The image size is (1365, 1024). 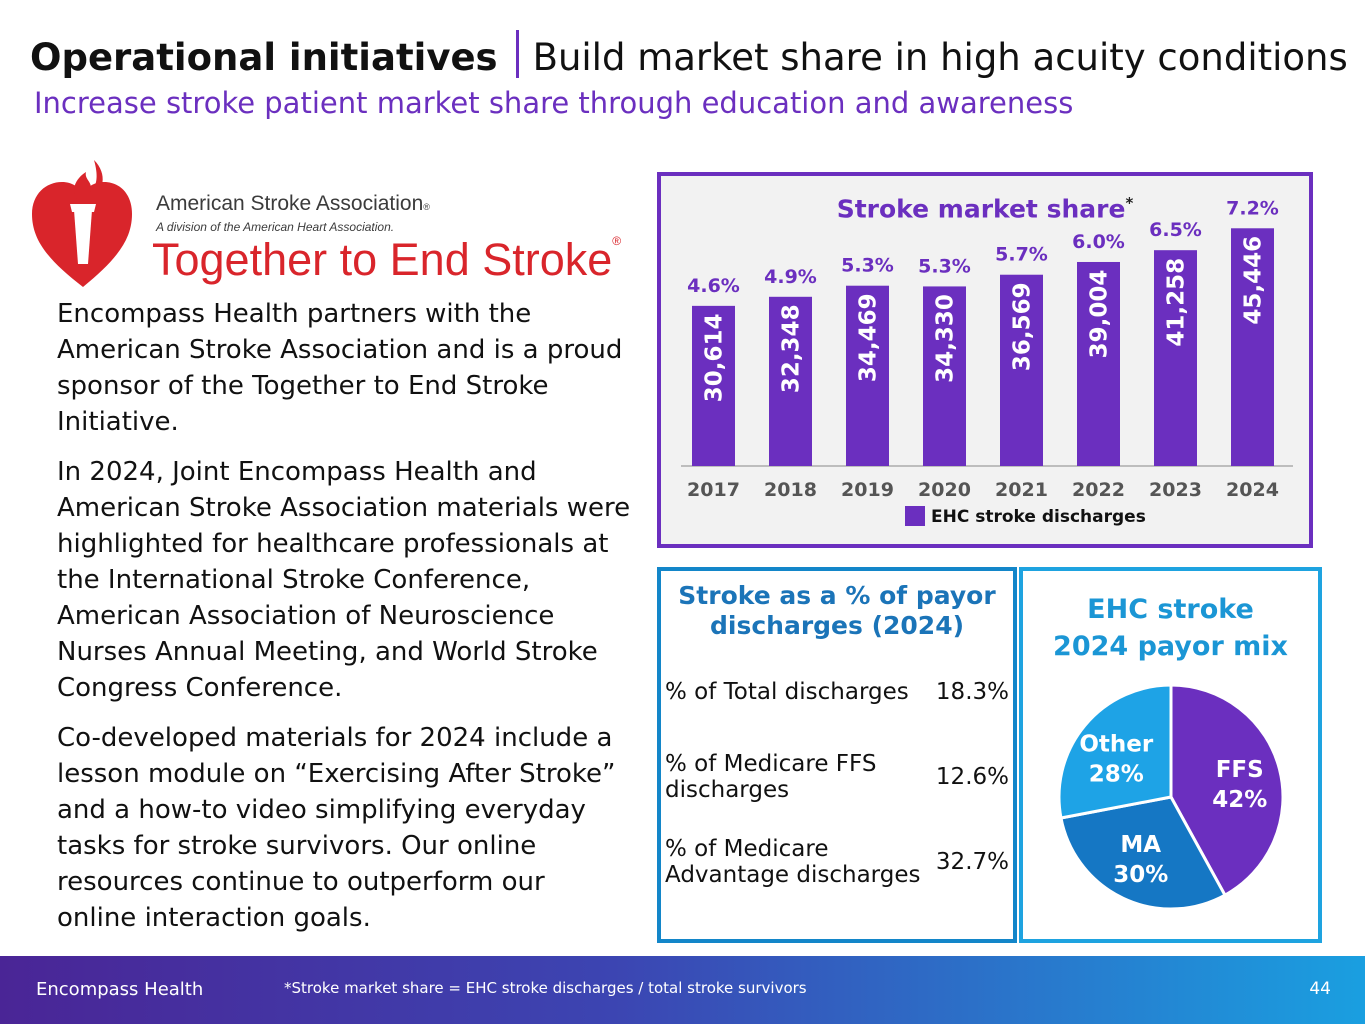 What do you see at coordinates (1098, 242) in the screenshot?
I see `market-share-label: 6.0%` at bounding box center [1098, 242].